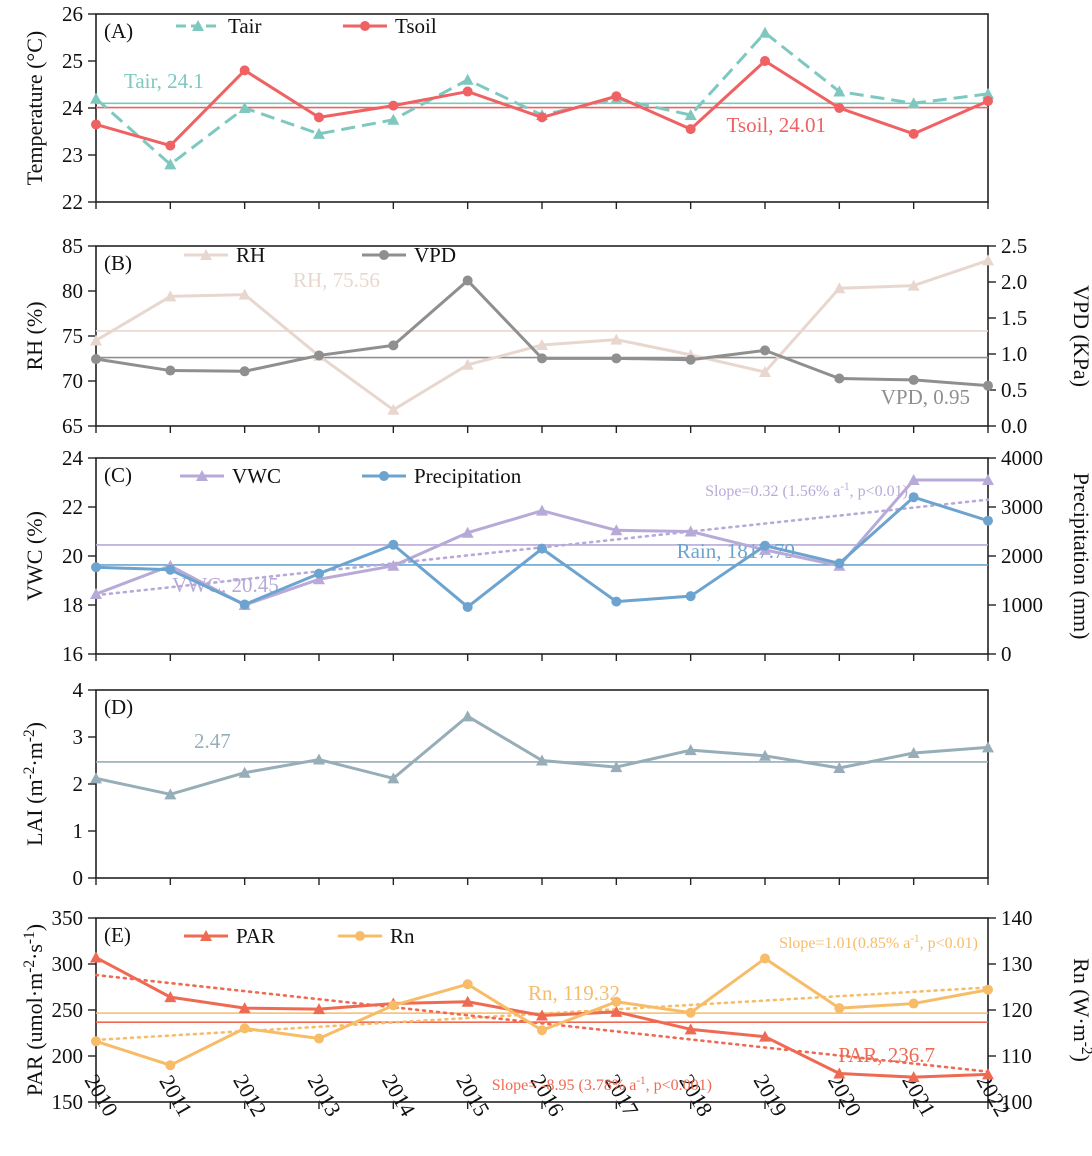 The image size is (1092, 1156). Describe the element at coordinates (78, 878) in the screenshot. I see `y-tick-label: 0` at that location.